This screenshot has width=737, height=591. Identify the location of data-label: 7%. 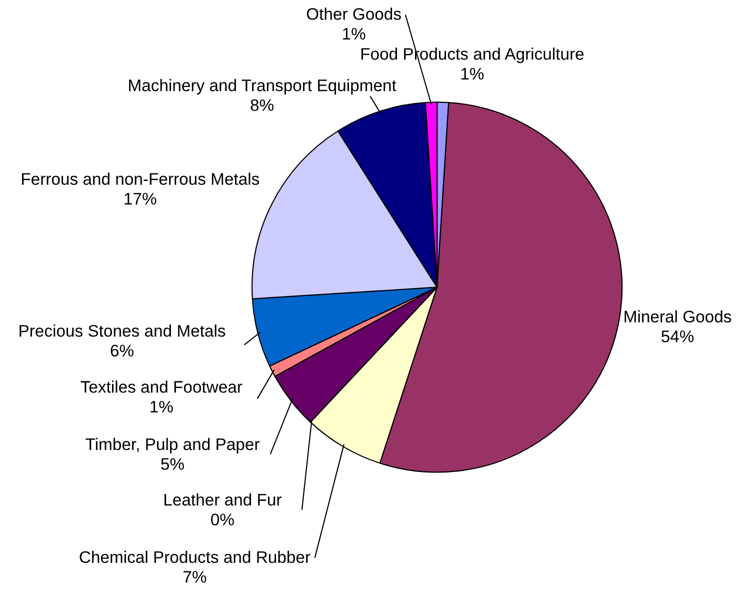
(195, 577).